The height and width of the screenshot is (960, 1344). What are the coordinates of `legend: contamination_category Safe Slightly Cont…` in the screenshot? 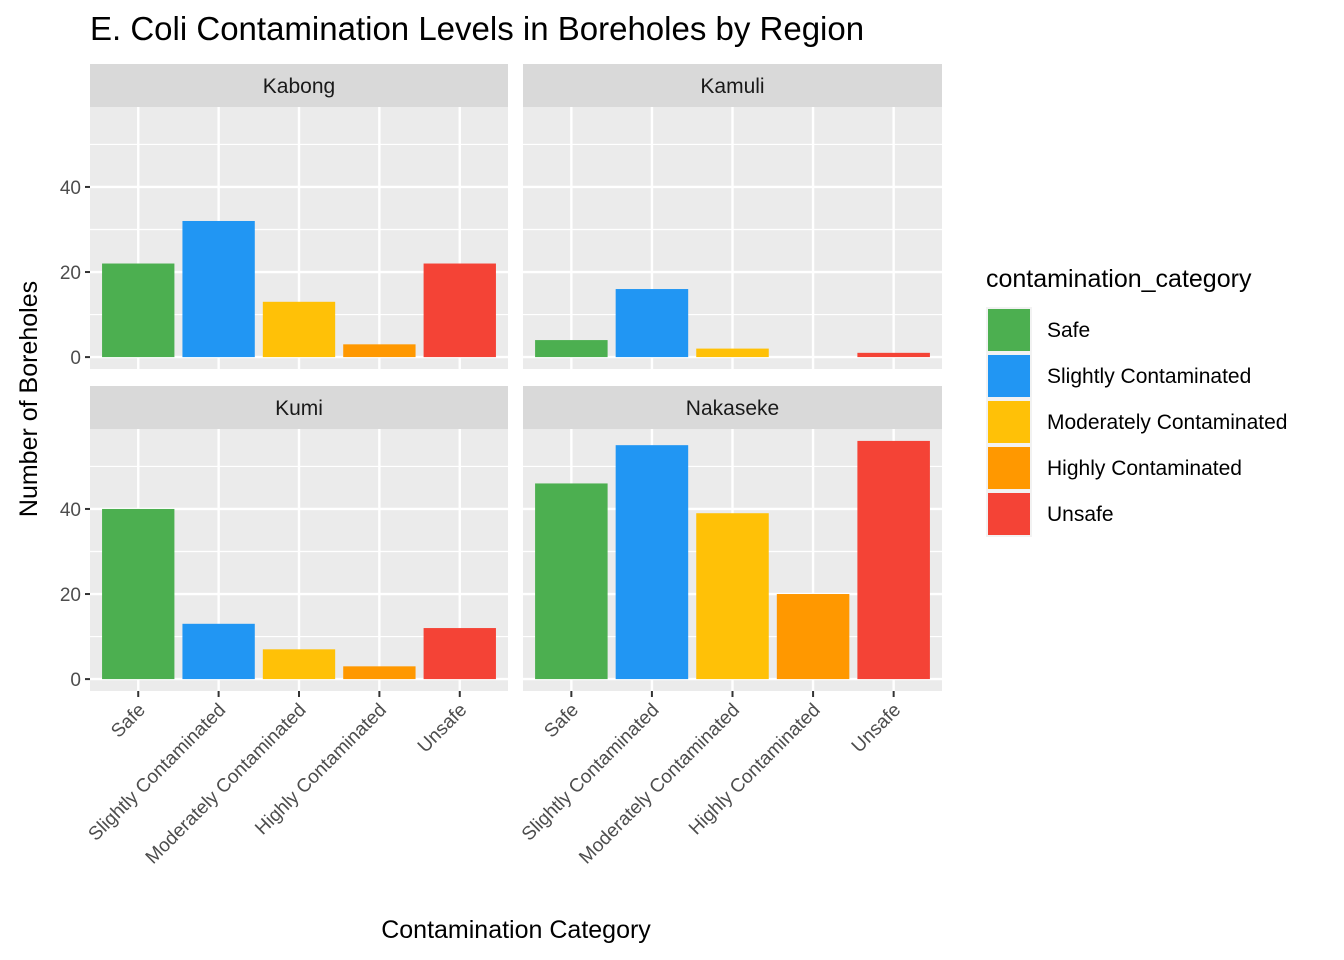 It's located at (1136, 401).